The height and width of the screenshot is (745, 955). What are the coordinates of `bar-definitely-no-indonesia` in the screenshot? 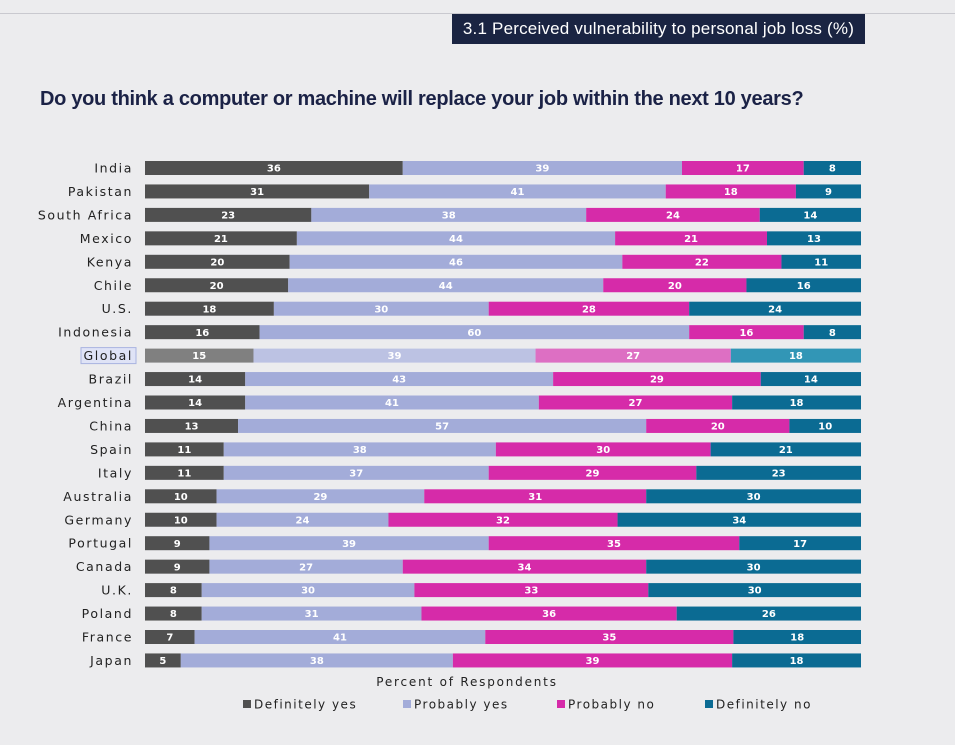 It's located at (832, 332).